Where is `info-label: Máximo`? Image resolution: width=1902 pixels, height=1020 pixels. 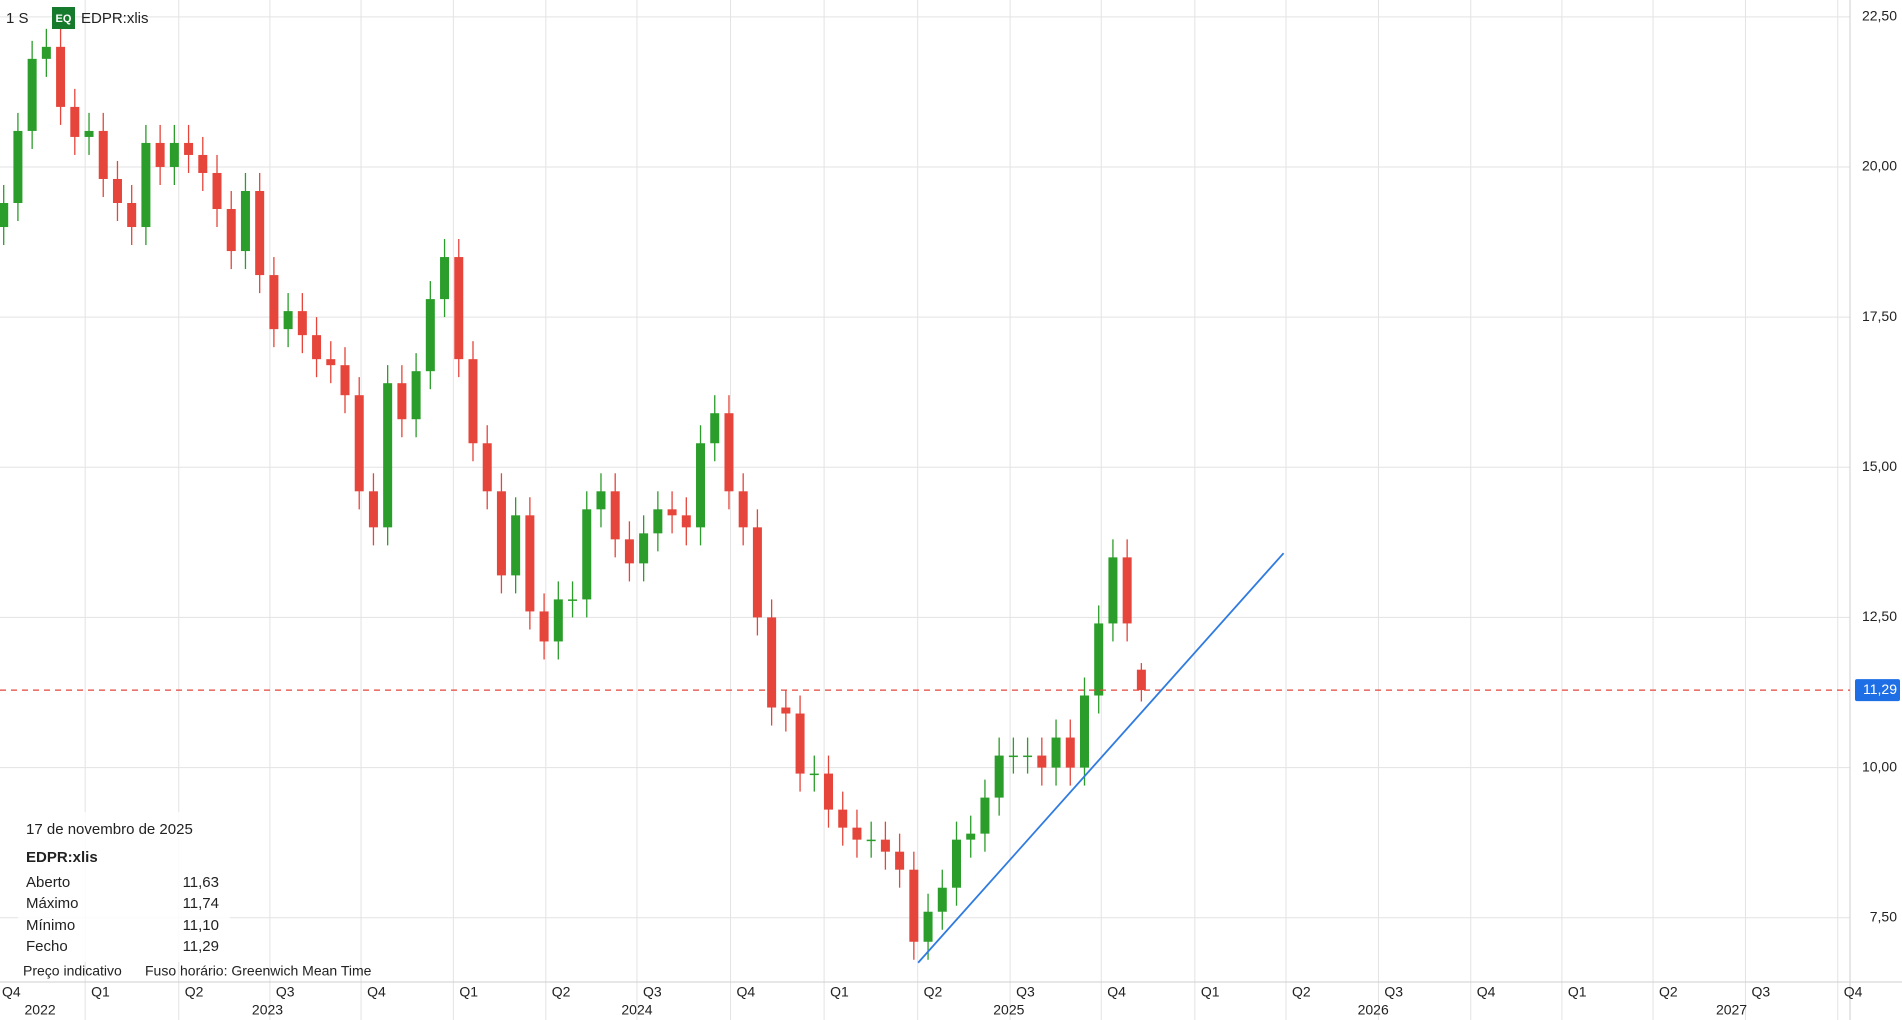 info-label: Máximo is located at coordinates (52, 903).